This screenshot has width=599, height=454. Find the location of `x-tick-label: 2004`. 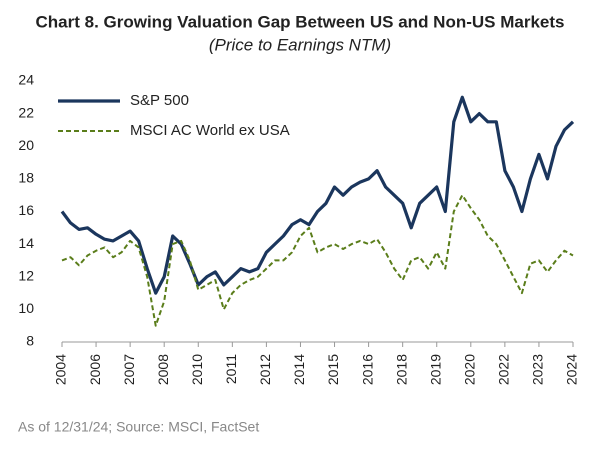

x-tick-label: 2004 is located at coordinates (61, 369).